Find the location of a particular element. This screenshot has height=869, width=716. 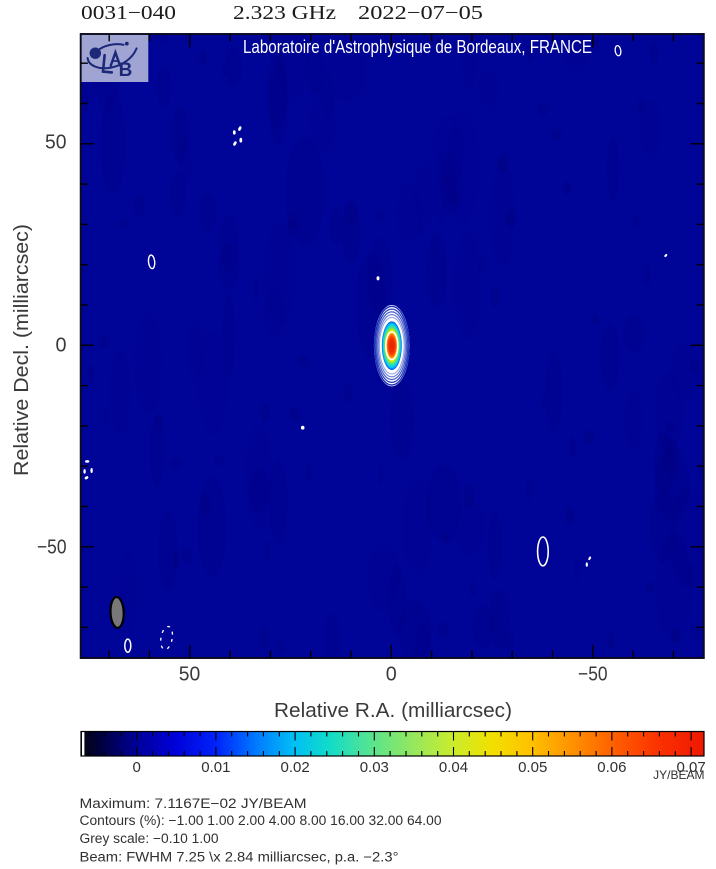

svg-text: B is located at coordinates (126, 70).